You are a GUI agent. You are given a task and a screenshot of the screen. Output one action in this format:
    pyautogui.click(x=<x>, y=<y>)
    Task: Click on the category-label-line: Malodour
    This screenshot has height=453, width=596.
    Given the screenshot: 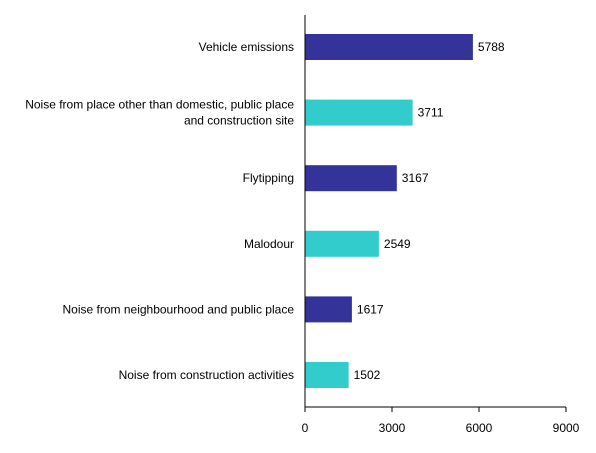 What is the action you would take?
    pyautogui.click(x=269, y=244)
    